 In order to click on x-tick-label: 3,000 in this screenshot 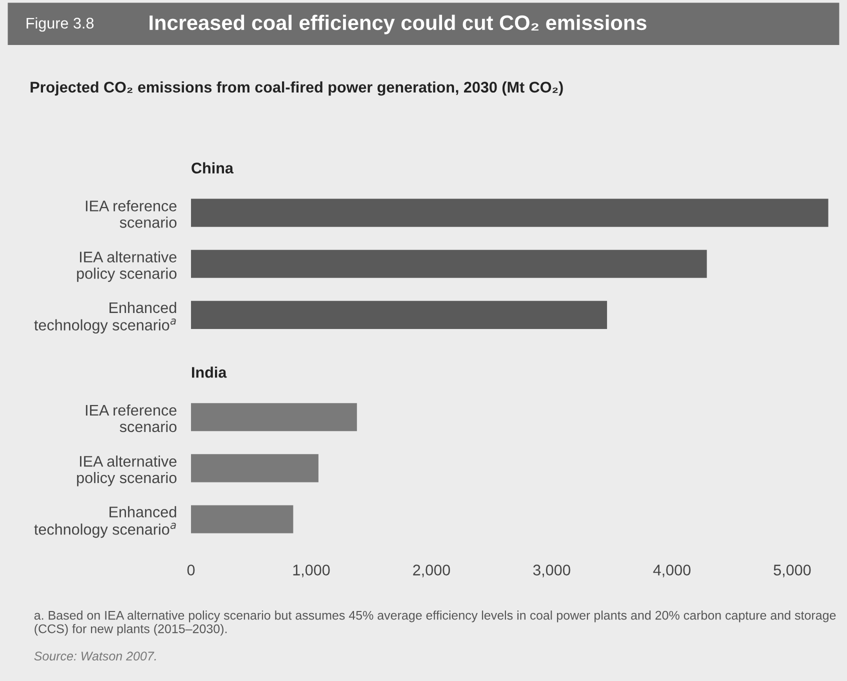, I will do `click(551, 571)`.